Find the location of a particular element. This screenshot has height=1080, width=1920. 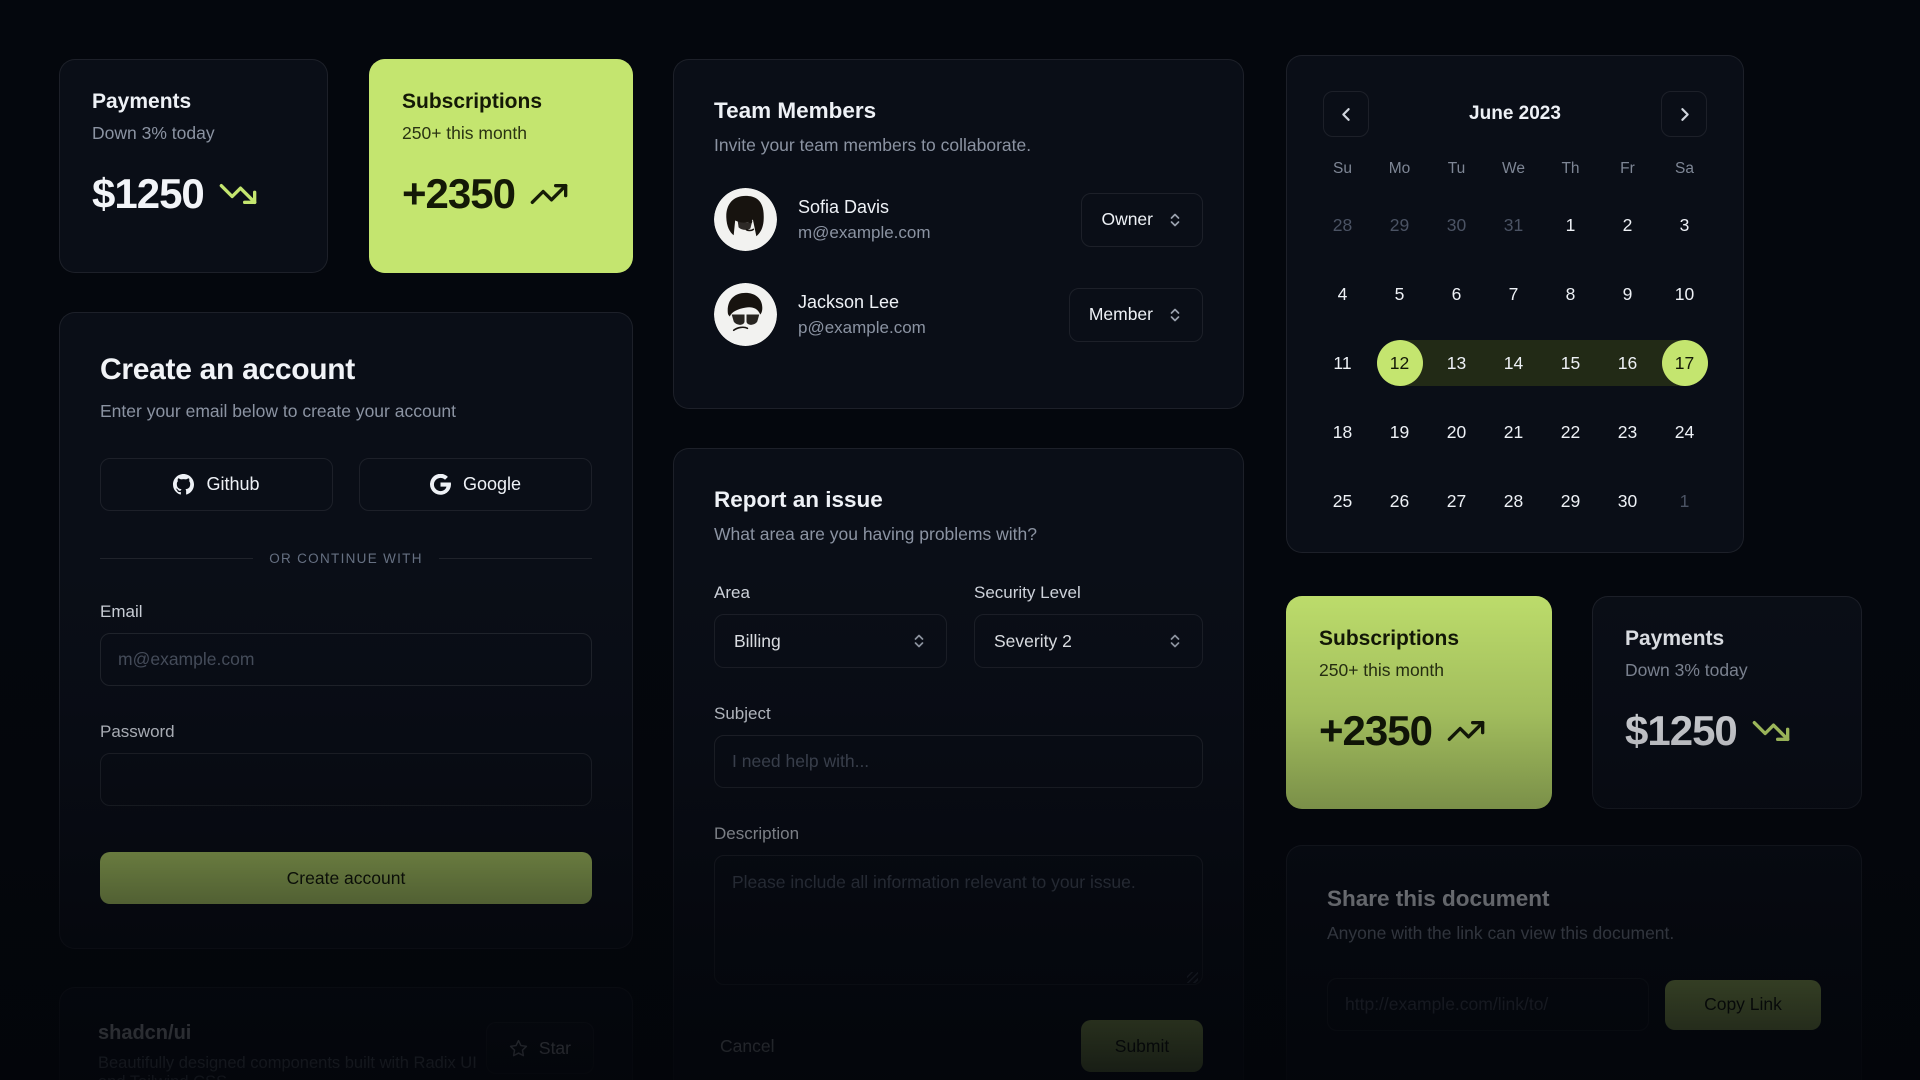

calendar-day: 17 is located at coordinates (1684, 363).